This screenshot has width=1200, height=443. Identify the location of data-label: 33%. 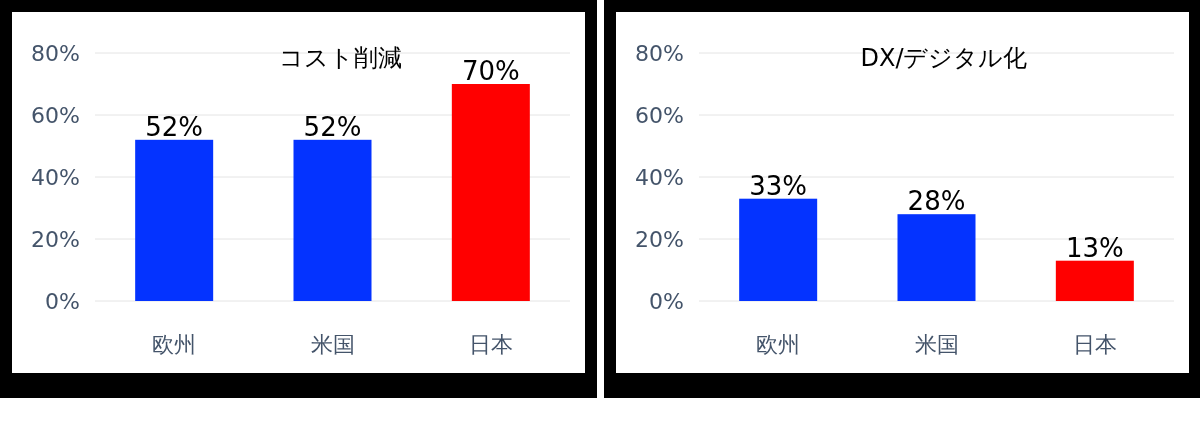
(778, 185).